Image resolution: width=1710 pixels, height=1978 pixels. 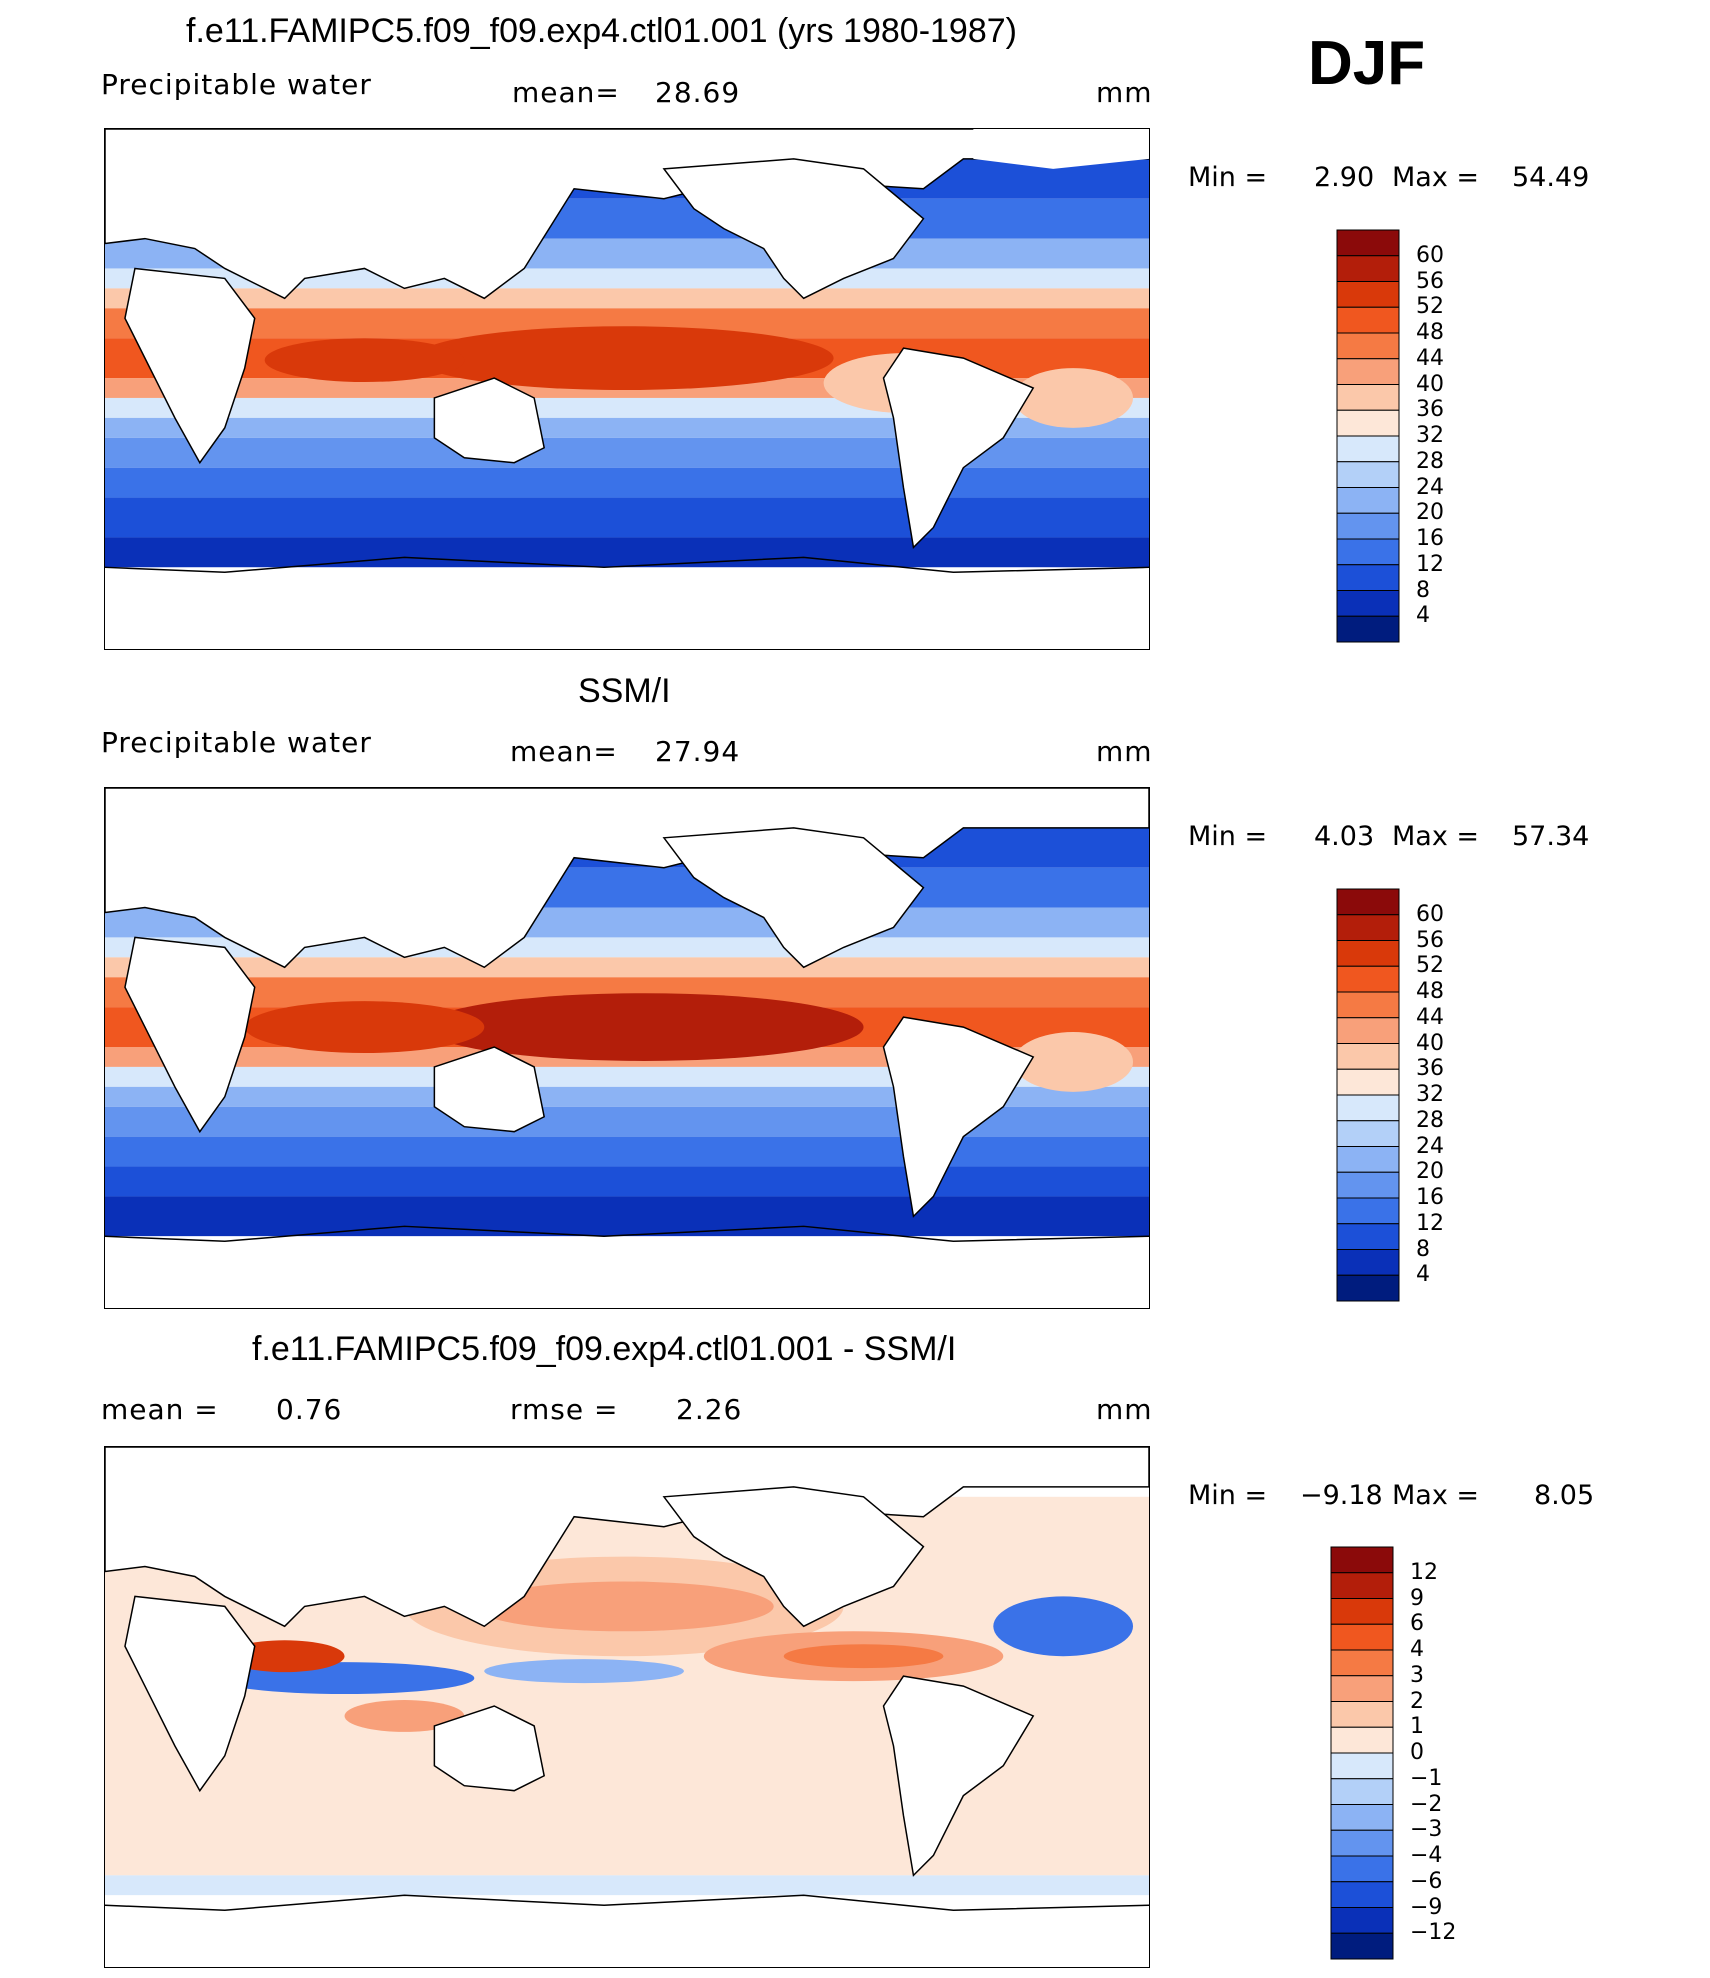 What do you see at coordinates (1407, 445) in the screenshot?
I see `panel-1-colorbar: 60 56 52 48 44 40 36 32 28 24 20 16 12 8 4` at bounding box center [1407, 445].